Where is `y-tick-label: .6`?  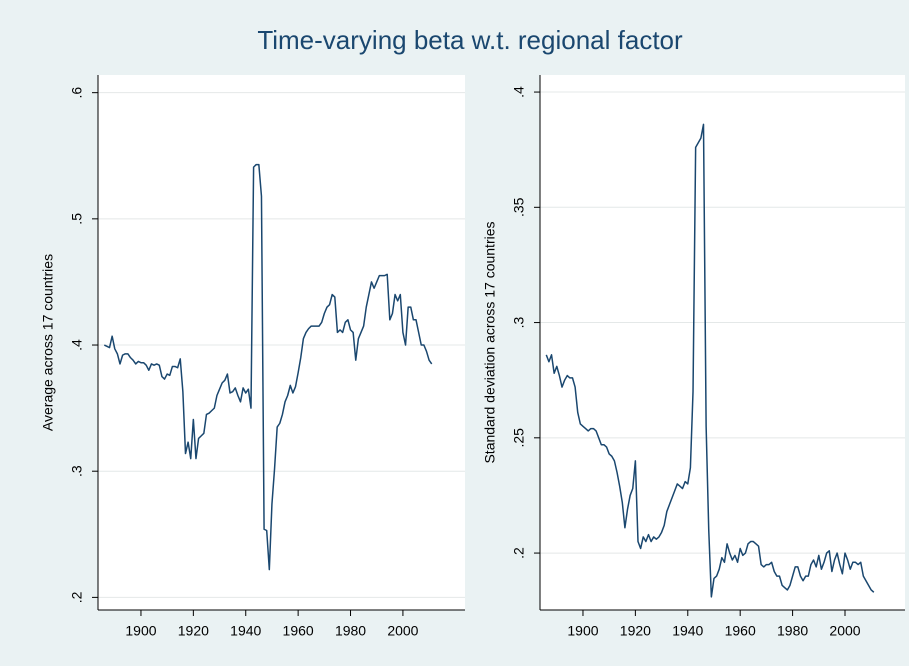 y-tick-label: .6 is located at coordinates (77, 93).